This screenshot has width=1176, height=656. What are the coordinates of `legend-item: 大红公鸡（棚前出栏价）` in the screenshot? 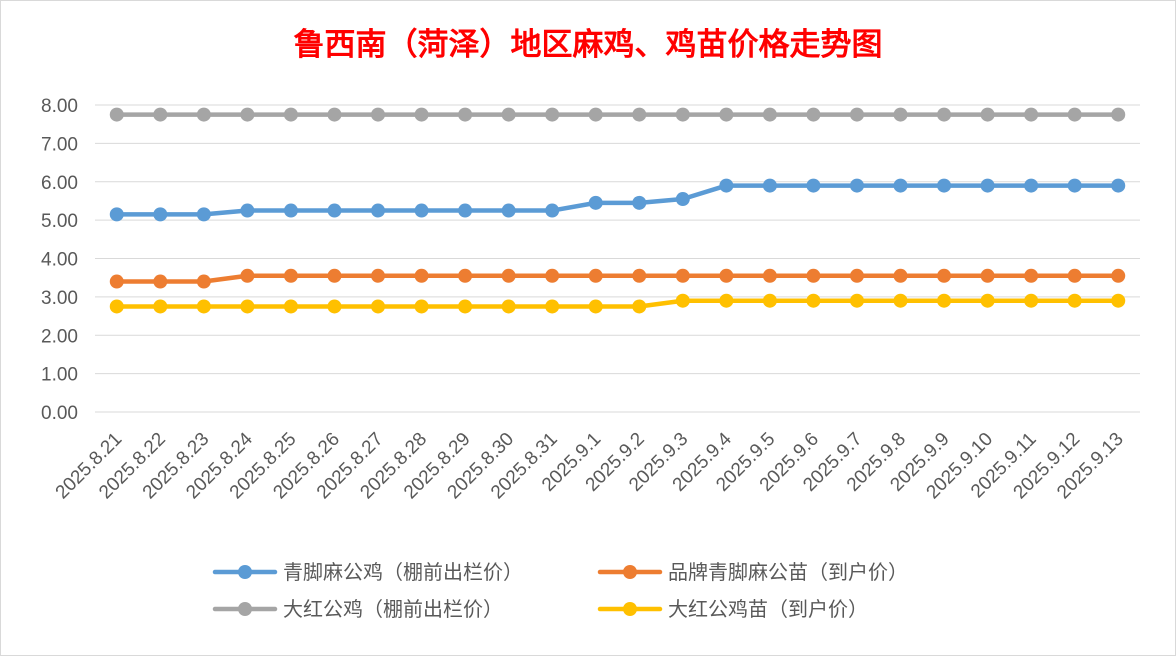 It's located at (357, 609).